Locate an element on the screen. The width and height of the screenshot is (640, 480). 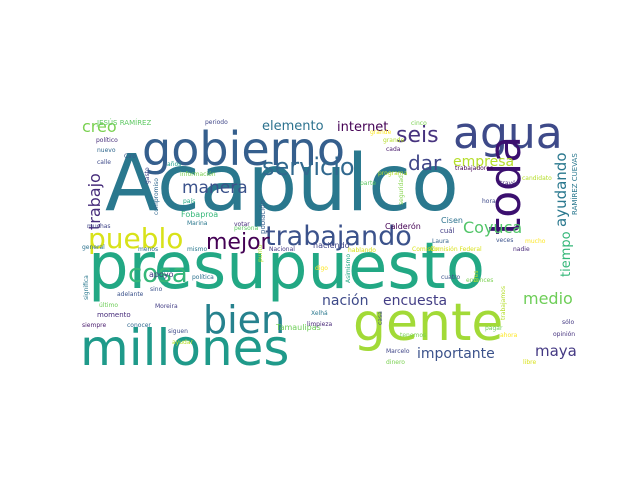
cloud-word: mucho is located at coordinates (535, 241).